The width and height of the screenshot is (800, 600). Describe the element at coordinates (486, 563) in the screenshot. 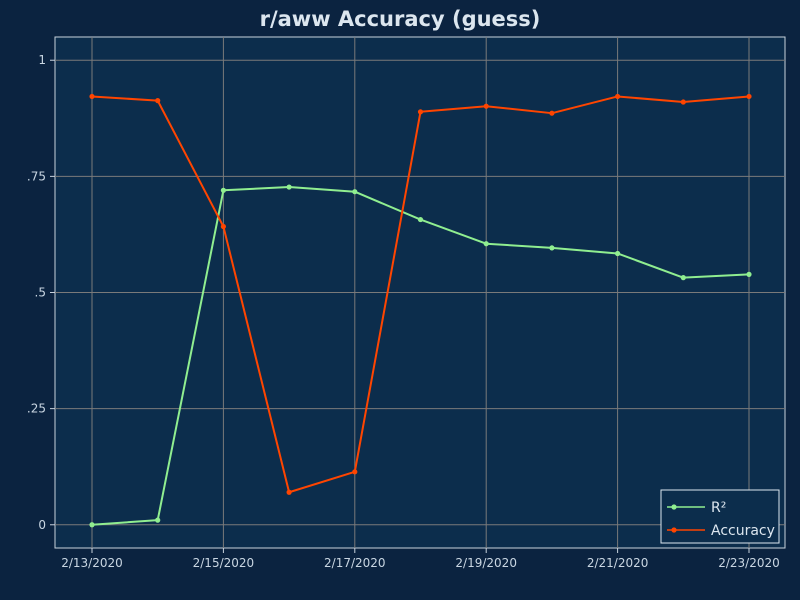

I see `x-tick-label: 2/19/2020` at that location.